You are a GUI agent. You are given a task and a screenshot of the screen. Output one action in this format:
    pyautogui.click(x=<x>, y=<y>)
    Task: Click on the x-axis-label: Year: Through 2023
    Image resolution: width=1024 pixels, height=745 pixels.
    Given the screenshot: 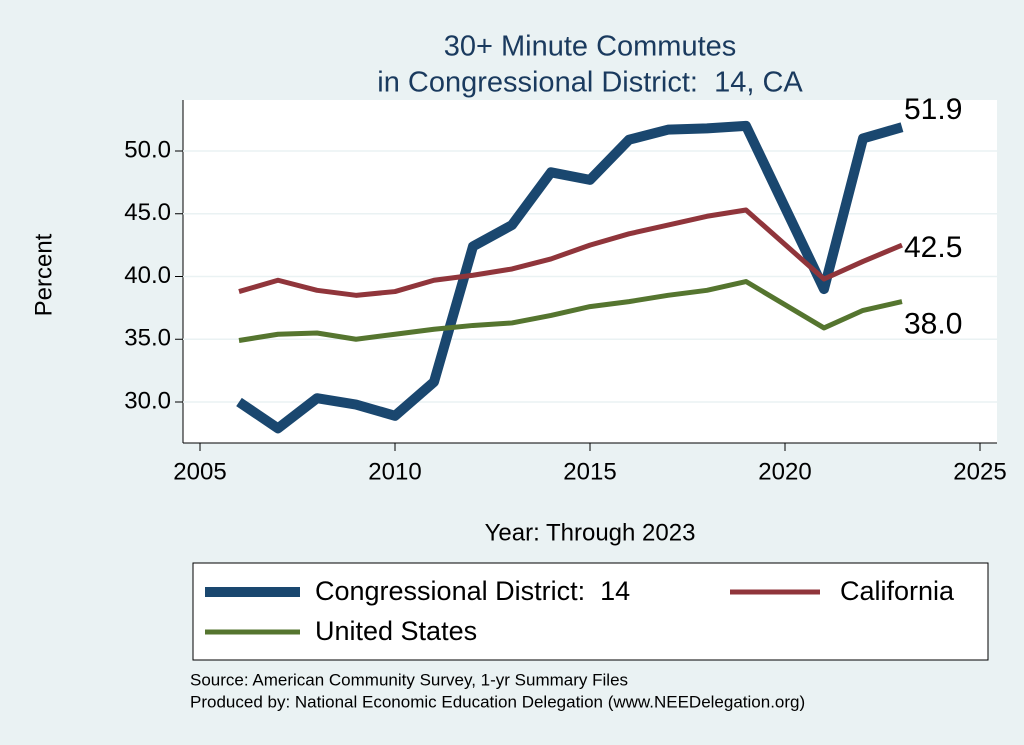 What is the action you would take?
    pyautogui.click(x=590, y=532)
    